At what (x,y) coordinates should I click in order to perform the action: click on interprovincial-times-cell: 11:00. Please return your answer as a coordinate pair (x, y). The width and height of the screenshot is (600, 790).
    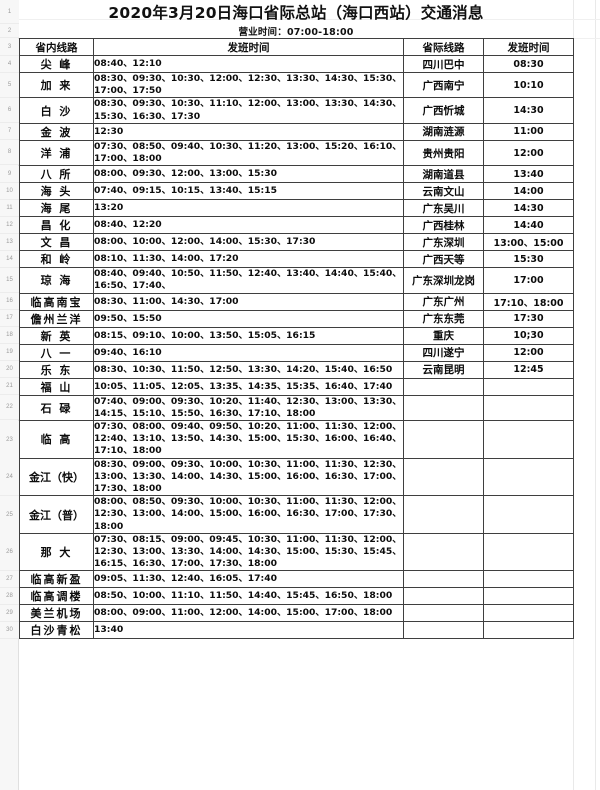
    Looking at the image, I should click on (528, 131).